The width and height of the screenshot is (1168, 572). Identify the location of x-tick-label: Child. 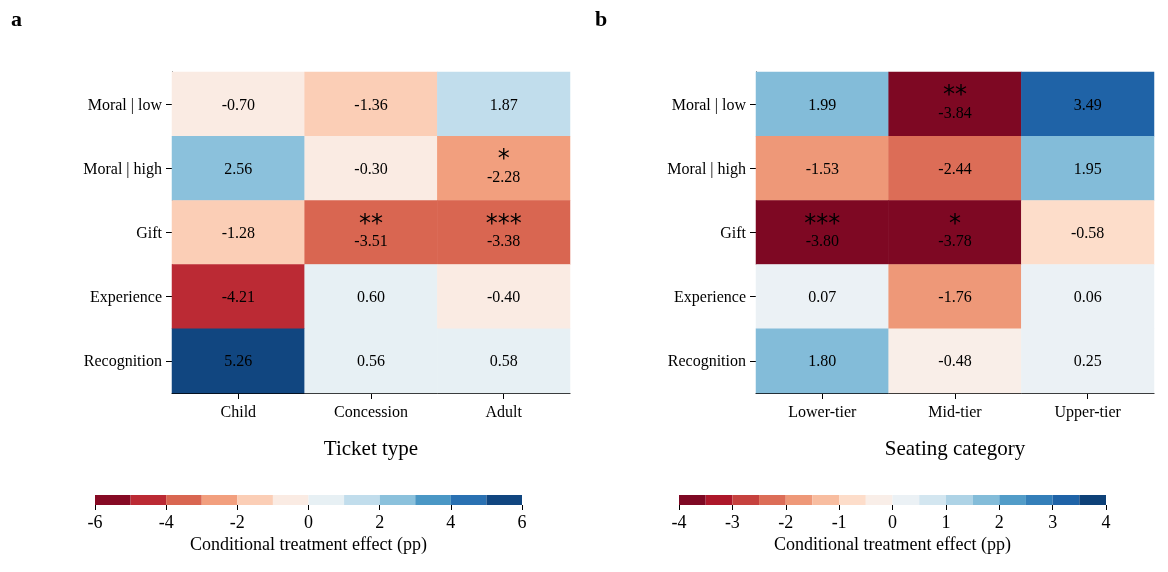
(238, 411).